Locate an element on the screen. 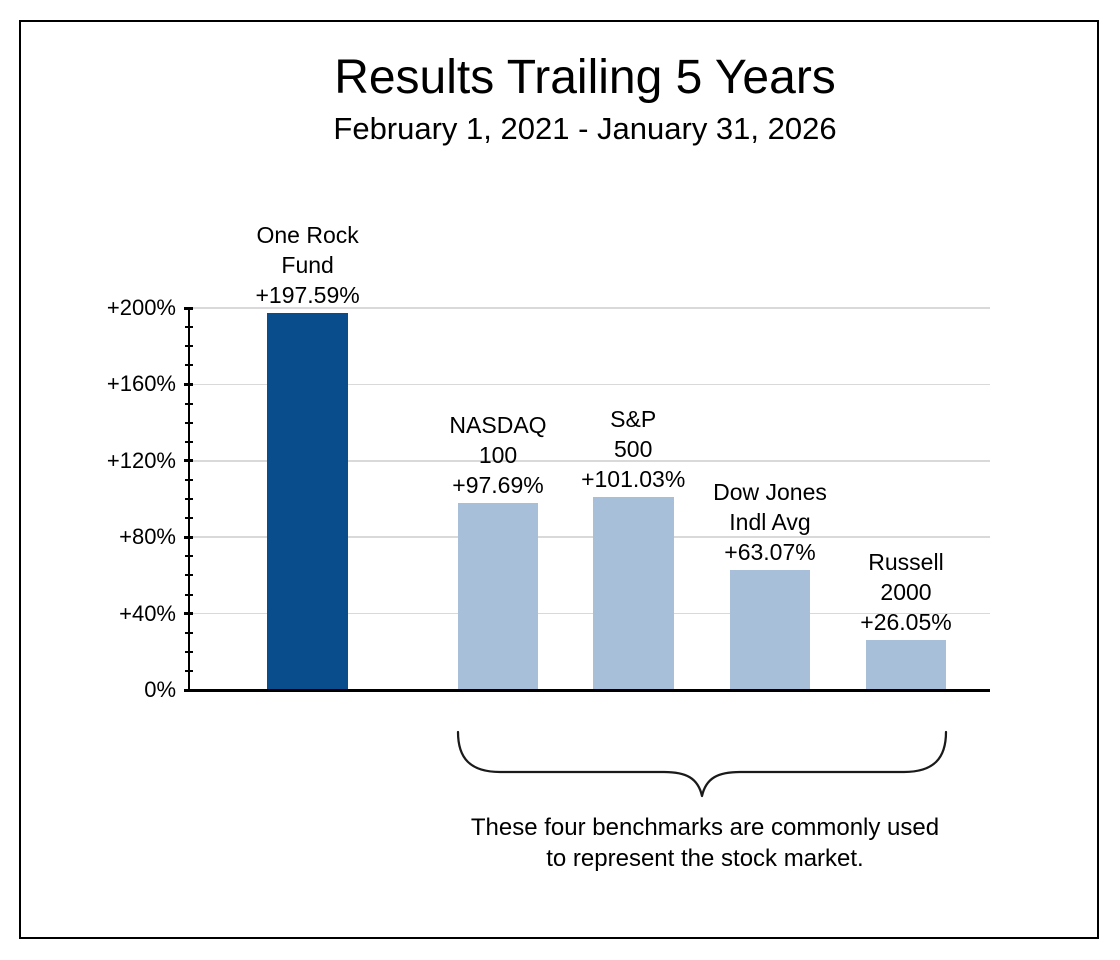 The image size is (1120, 960). benchmark-note-line-1: These four benchmarks are commonly used is located at coordinates (705, 827).